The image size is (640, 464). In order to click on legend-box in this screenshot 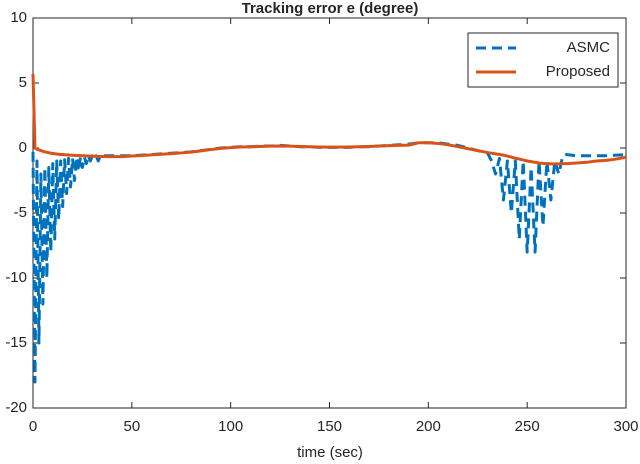, I will do `click(543, 60)`.